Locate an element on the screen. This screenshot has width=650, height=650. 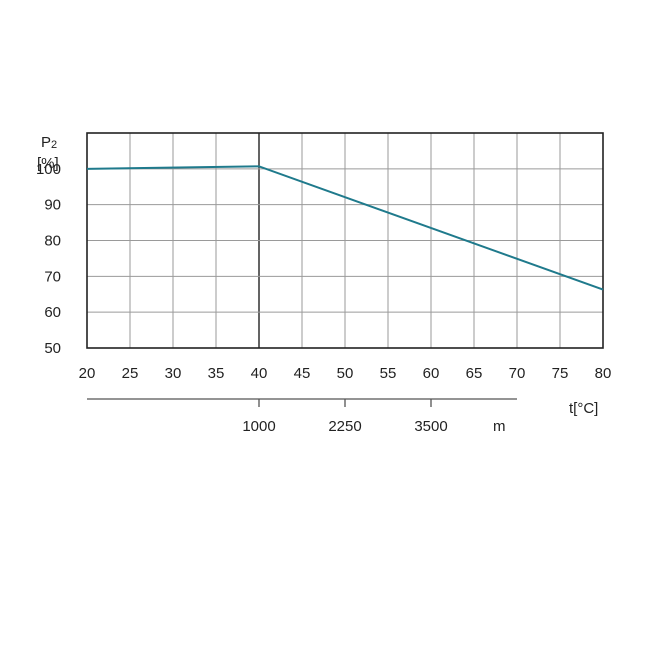
x-tick-label: 55 is located at coordinates (388, 373).